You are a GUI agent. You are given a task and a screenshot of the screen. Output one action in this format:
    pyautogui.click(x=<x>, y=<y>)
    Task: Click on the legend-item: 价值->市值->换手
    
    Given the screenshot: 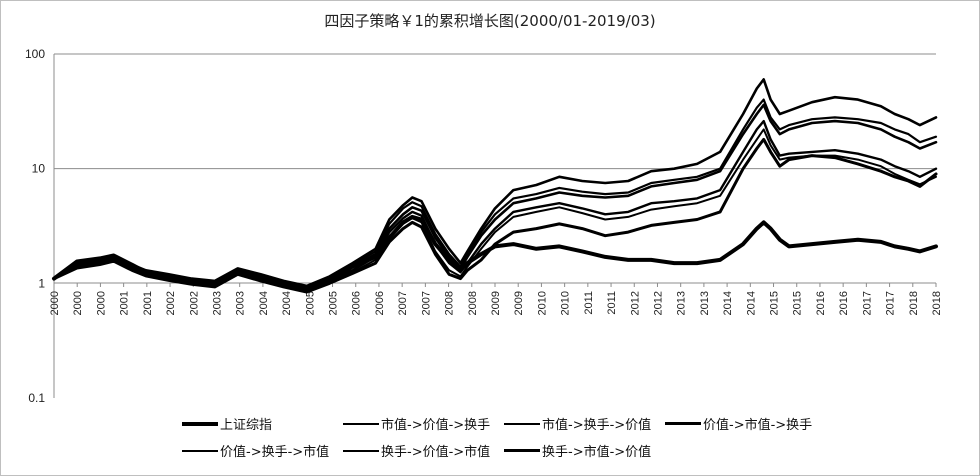 What is the action you would take?
    pyautogui.click(x=745, y=423)
    